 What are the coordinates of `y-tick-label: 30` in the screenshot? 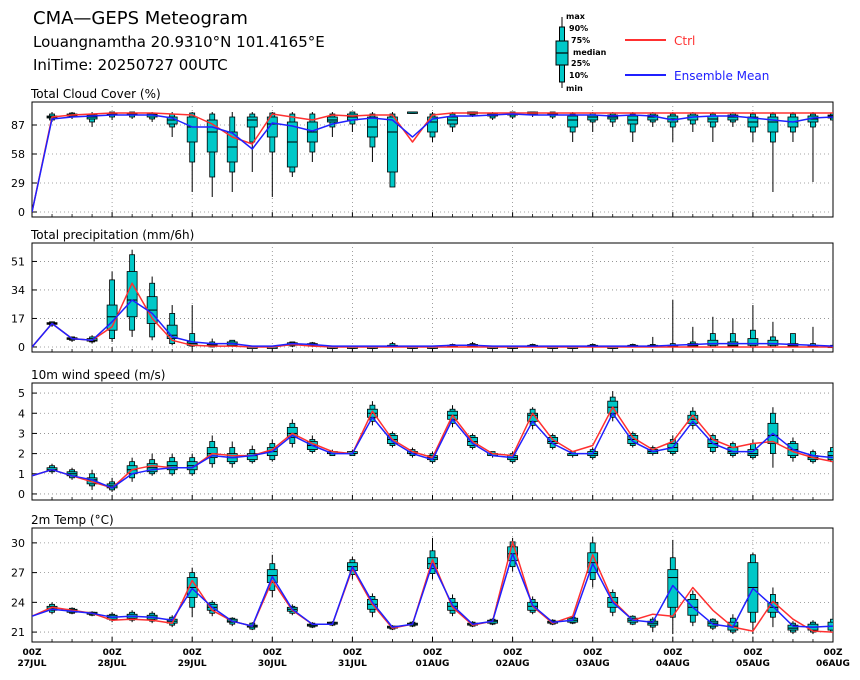 It's located at (18, 543).